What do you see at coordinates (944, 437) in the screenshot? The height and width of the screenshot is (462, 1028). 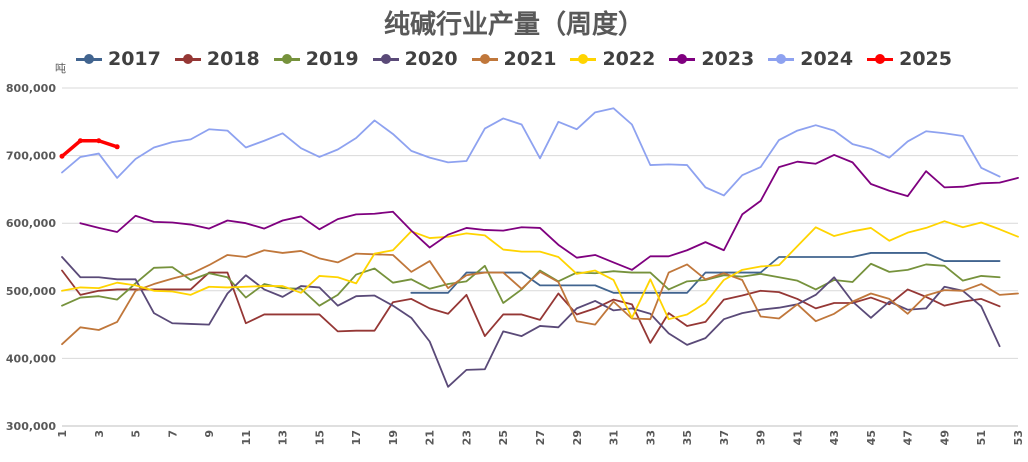 I see `x-tick-label: 49` at bounding box center [944, 437].